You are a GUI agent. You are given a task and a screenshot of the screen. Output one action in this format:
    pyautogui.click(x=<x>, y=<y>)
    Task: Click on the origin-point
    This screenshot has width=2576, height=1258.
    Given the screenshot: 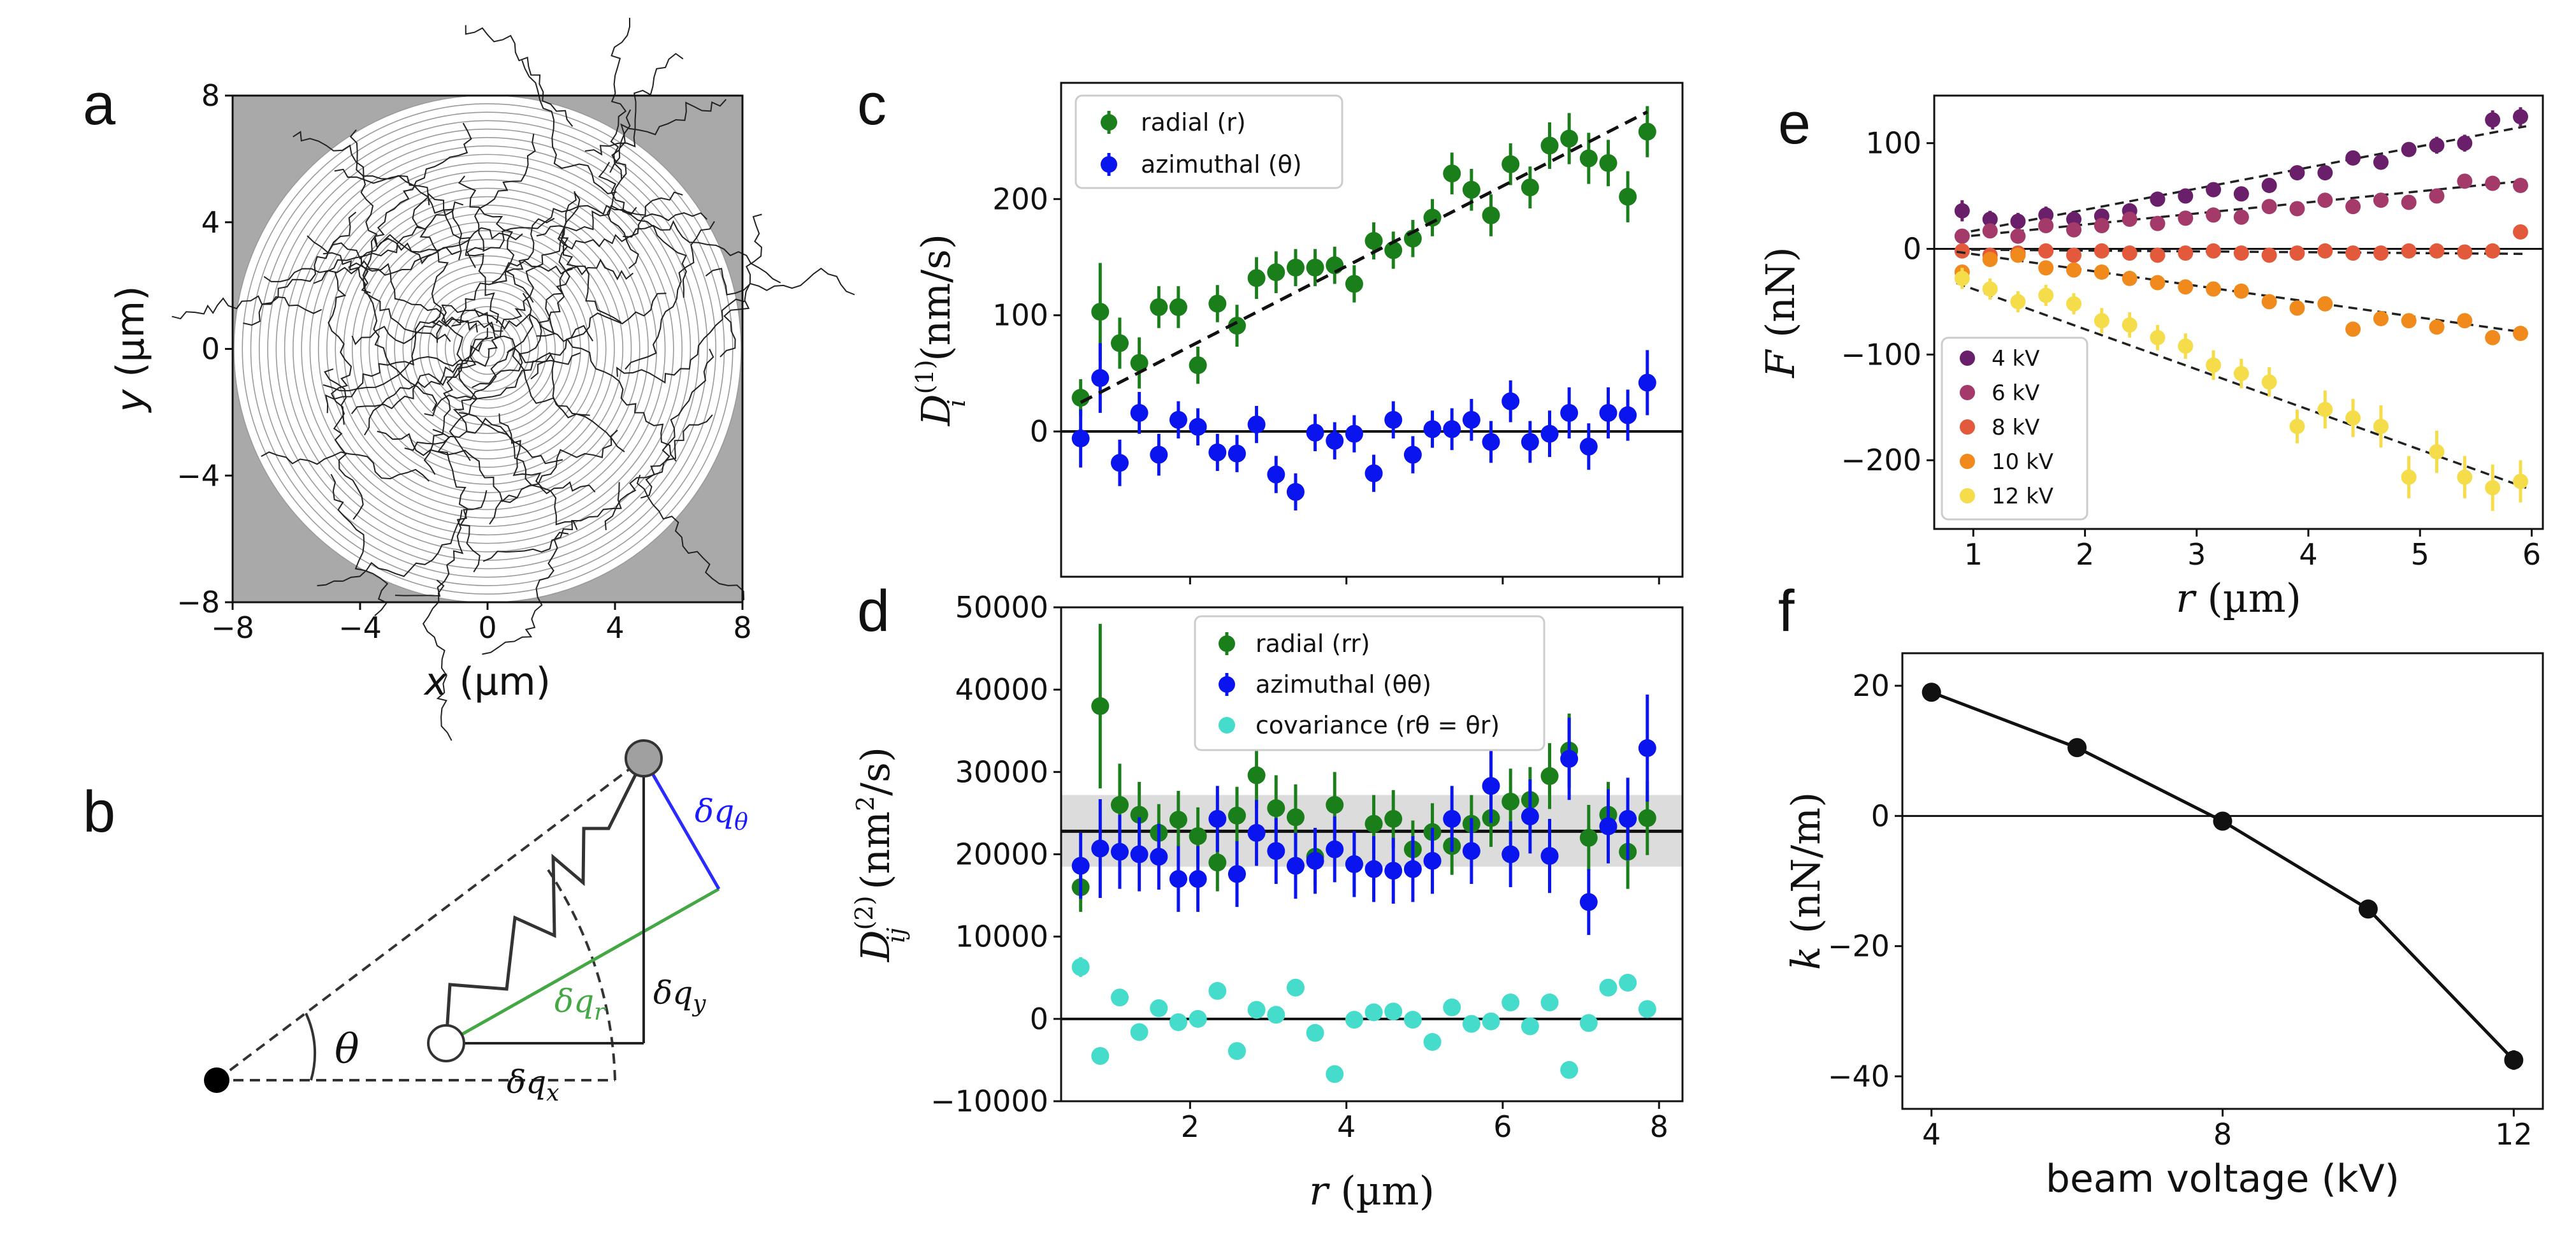 What is the action you would take?
    pyautogui.click(x=216, y=1080)
    